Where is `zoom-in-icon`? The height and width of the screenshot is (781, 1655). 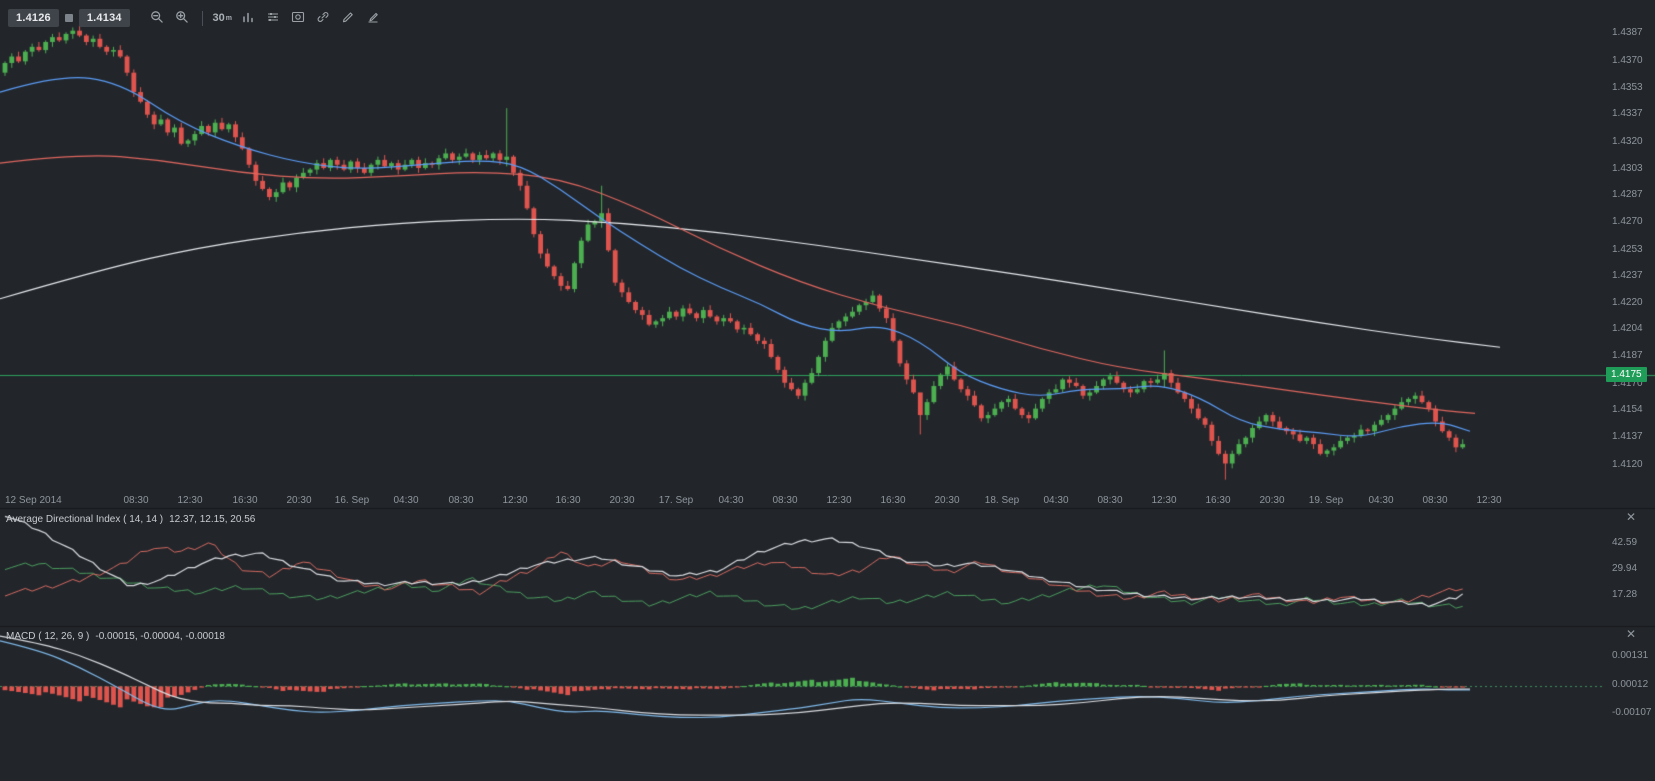 zoom-in-icon is located at coordinates (182, 18).